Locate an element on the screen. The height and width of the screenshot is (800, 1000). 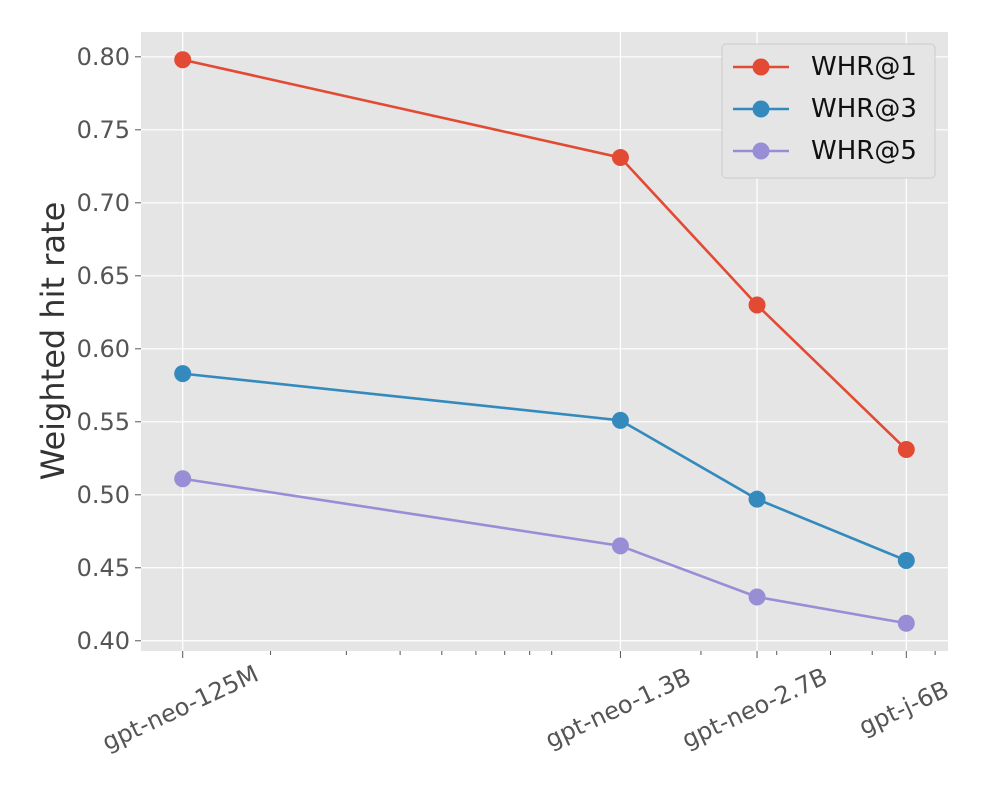
x-tick-label: gpt-j-6B is located at coordinates (904, 708).